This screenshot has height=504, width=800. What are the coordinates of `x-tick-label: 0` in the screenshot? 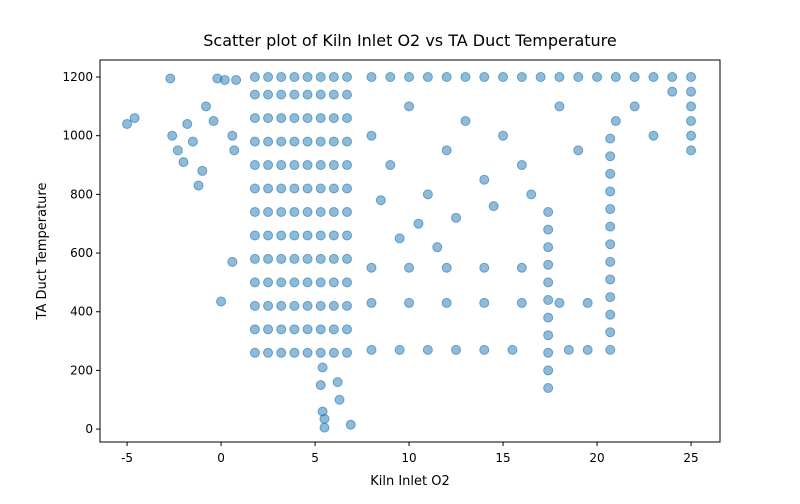 It's located at (221, 458).